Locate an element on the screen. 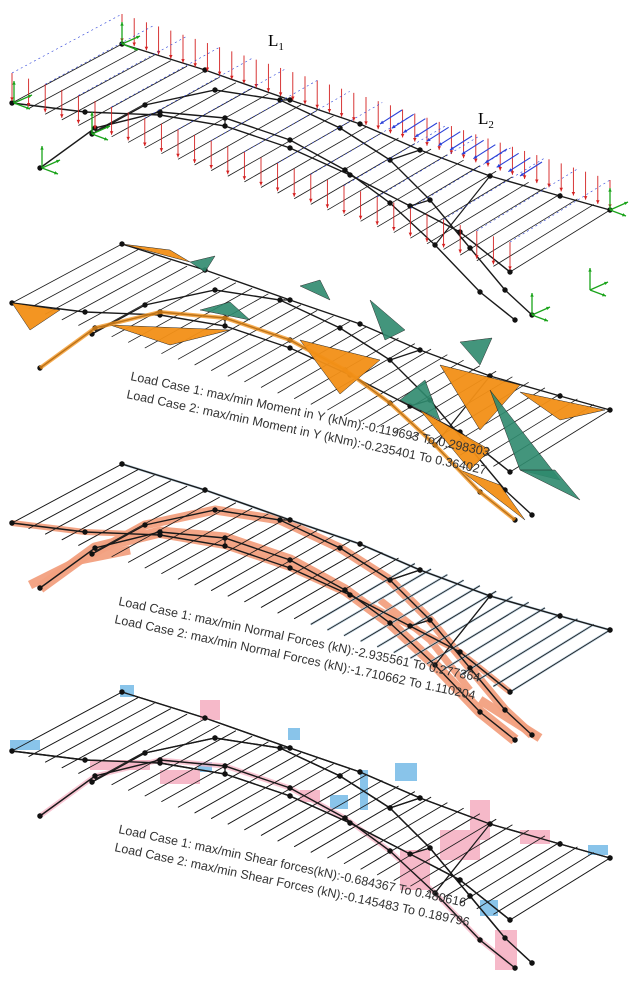 Image resolution: width=640 pixels, height=989 pixels. load-label-l2: L2 is located at coordinates (486, 120).